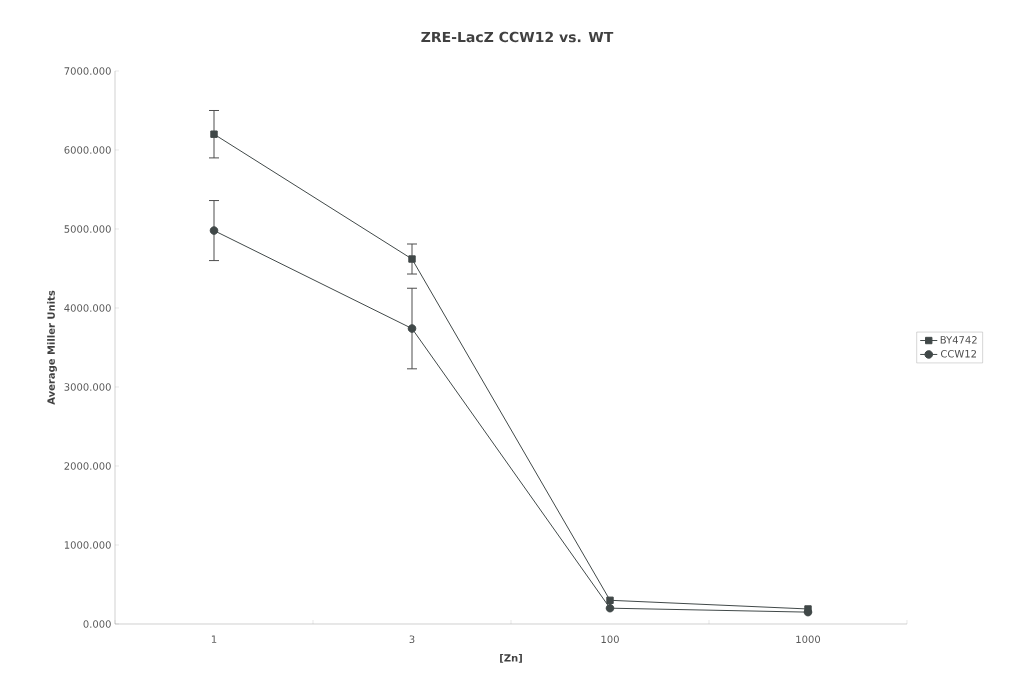 This screenshot has height=688, width=1034. Describe the element at coordinates (958, 340) in the screenshot. I see `legend-label: BY4742` at that location.